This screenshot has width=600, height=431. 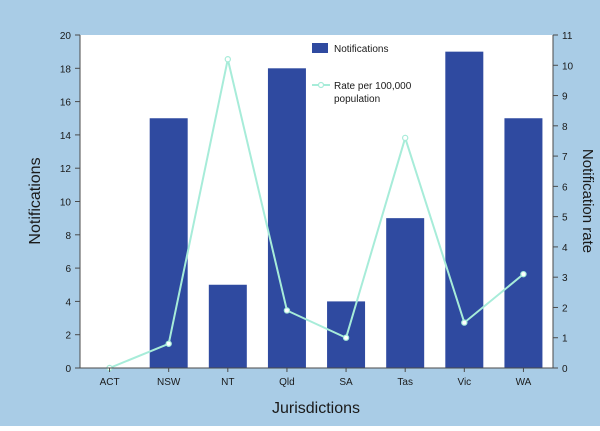 What do you see at coordinates (565, 278) in the screenshot?
I see `right-tick-label: 3` at bounding box center [565, 278].